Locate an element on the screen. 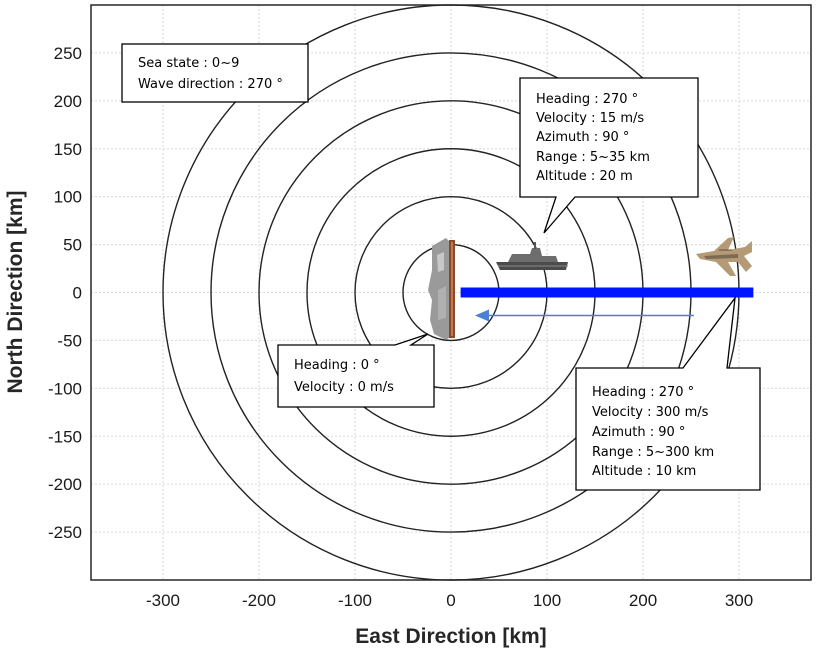 The height and width of the screenshot is (654, 827). ship-motion-arrow is located at coordinates (584, 315).